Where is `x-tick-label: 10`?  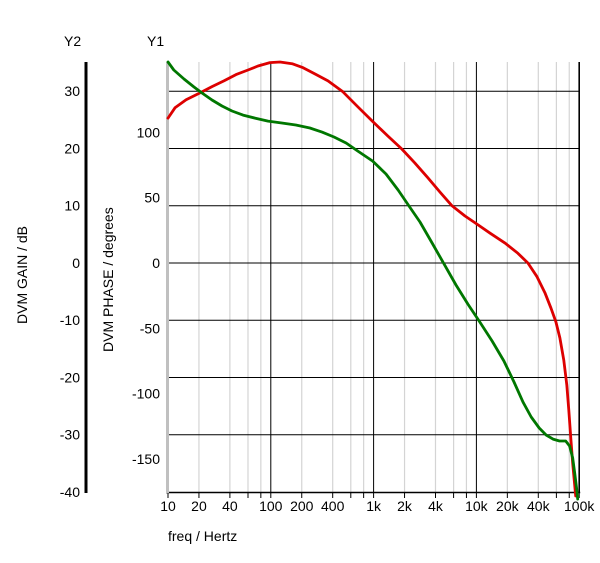 x-tick-label: 10 is located at coordinates (168, 506).